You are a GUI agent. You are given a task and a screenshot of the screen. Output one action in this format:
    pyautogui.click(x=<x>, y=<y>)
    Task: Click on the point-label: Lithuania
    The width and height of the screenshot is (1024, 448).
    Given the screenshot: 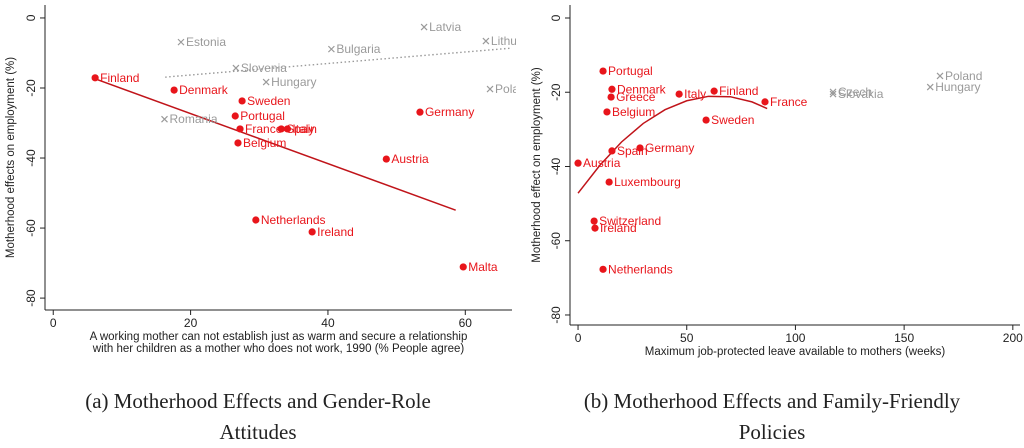 What is the action you would take?
    pyautogui.click(x=515, y=41)
    